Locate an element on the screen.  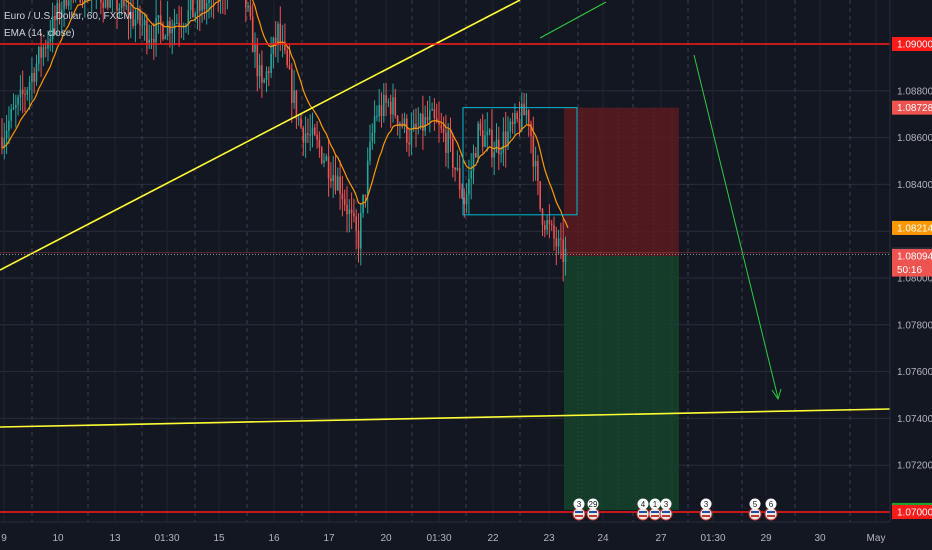
event-marker-0: 3 is located at coordinates (579, 509).